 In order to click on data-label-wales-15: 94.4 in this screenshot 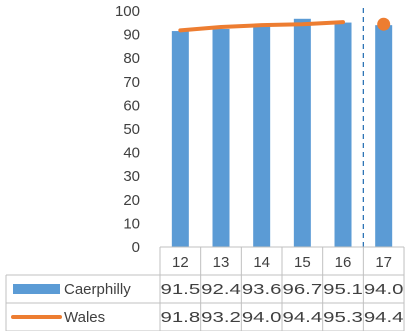, I will do `click(303, 317)`.